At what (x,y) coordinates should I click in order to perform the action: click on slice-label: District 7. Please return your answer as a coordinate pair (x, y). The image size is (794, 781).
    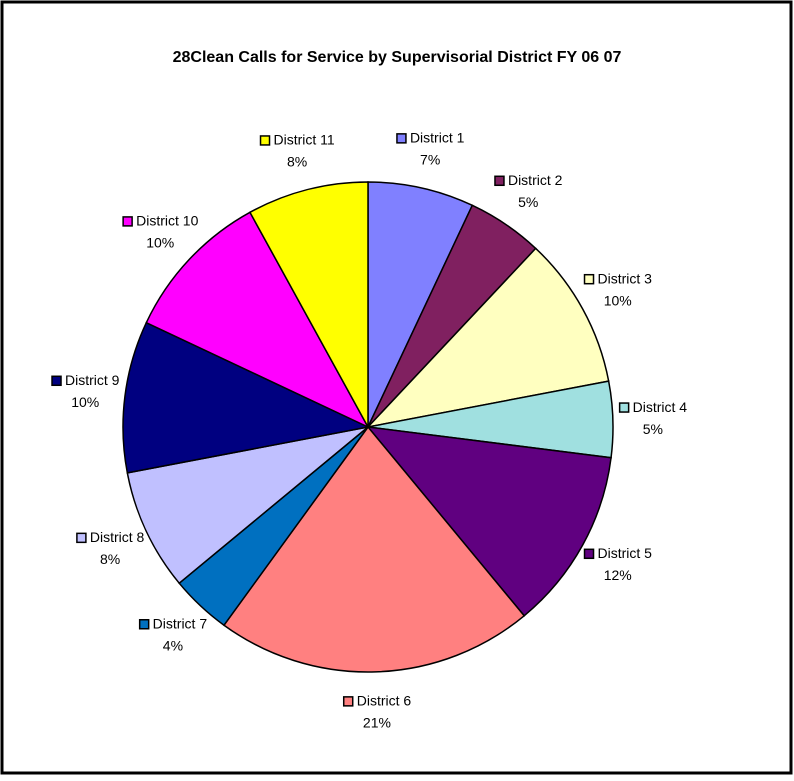
    Looking at the image, I should click on (180, 623).